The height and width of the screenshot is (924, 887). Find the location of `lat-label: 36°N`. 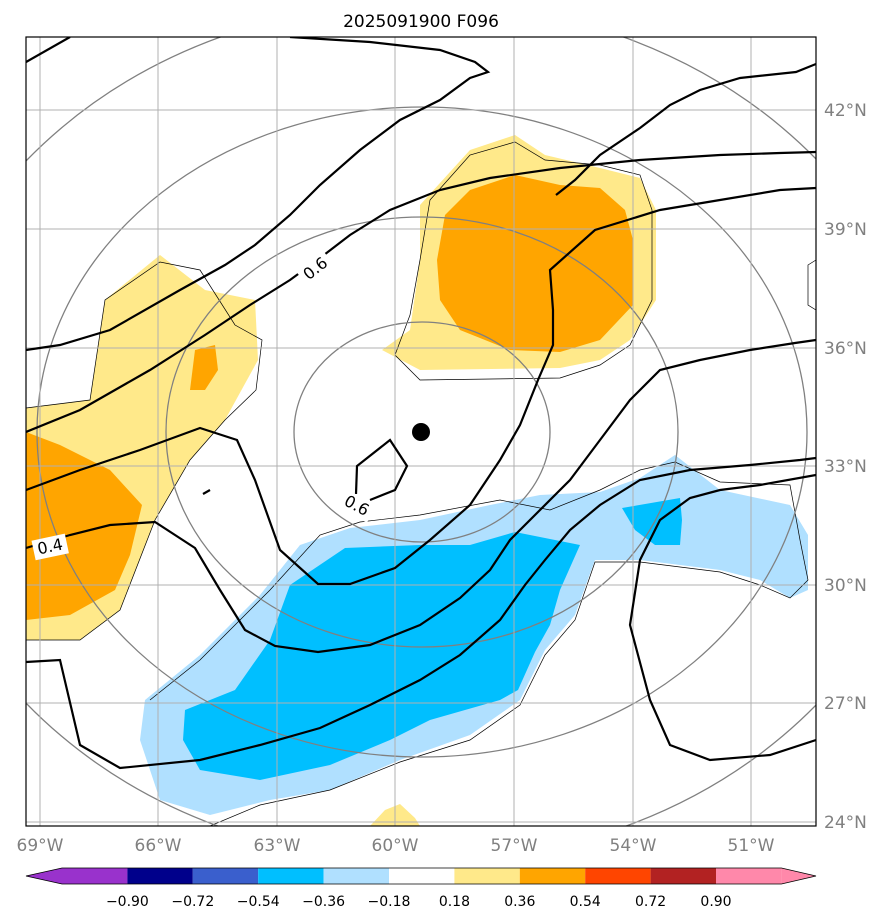

lat-label: 36°N is located at coordinates (845, 349).